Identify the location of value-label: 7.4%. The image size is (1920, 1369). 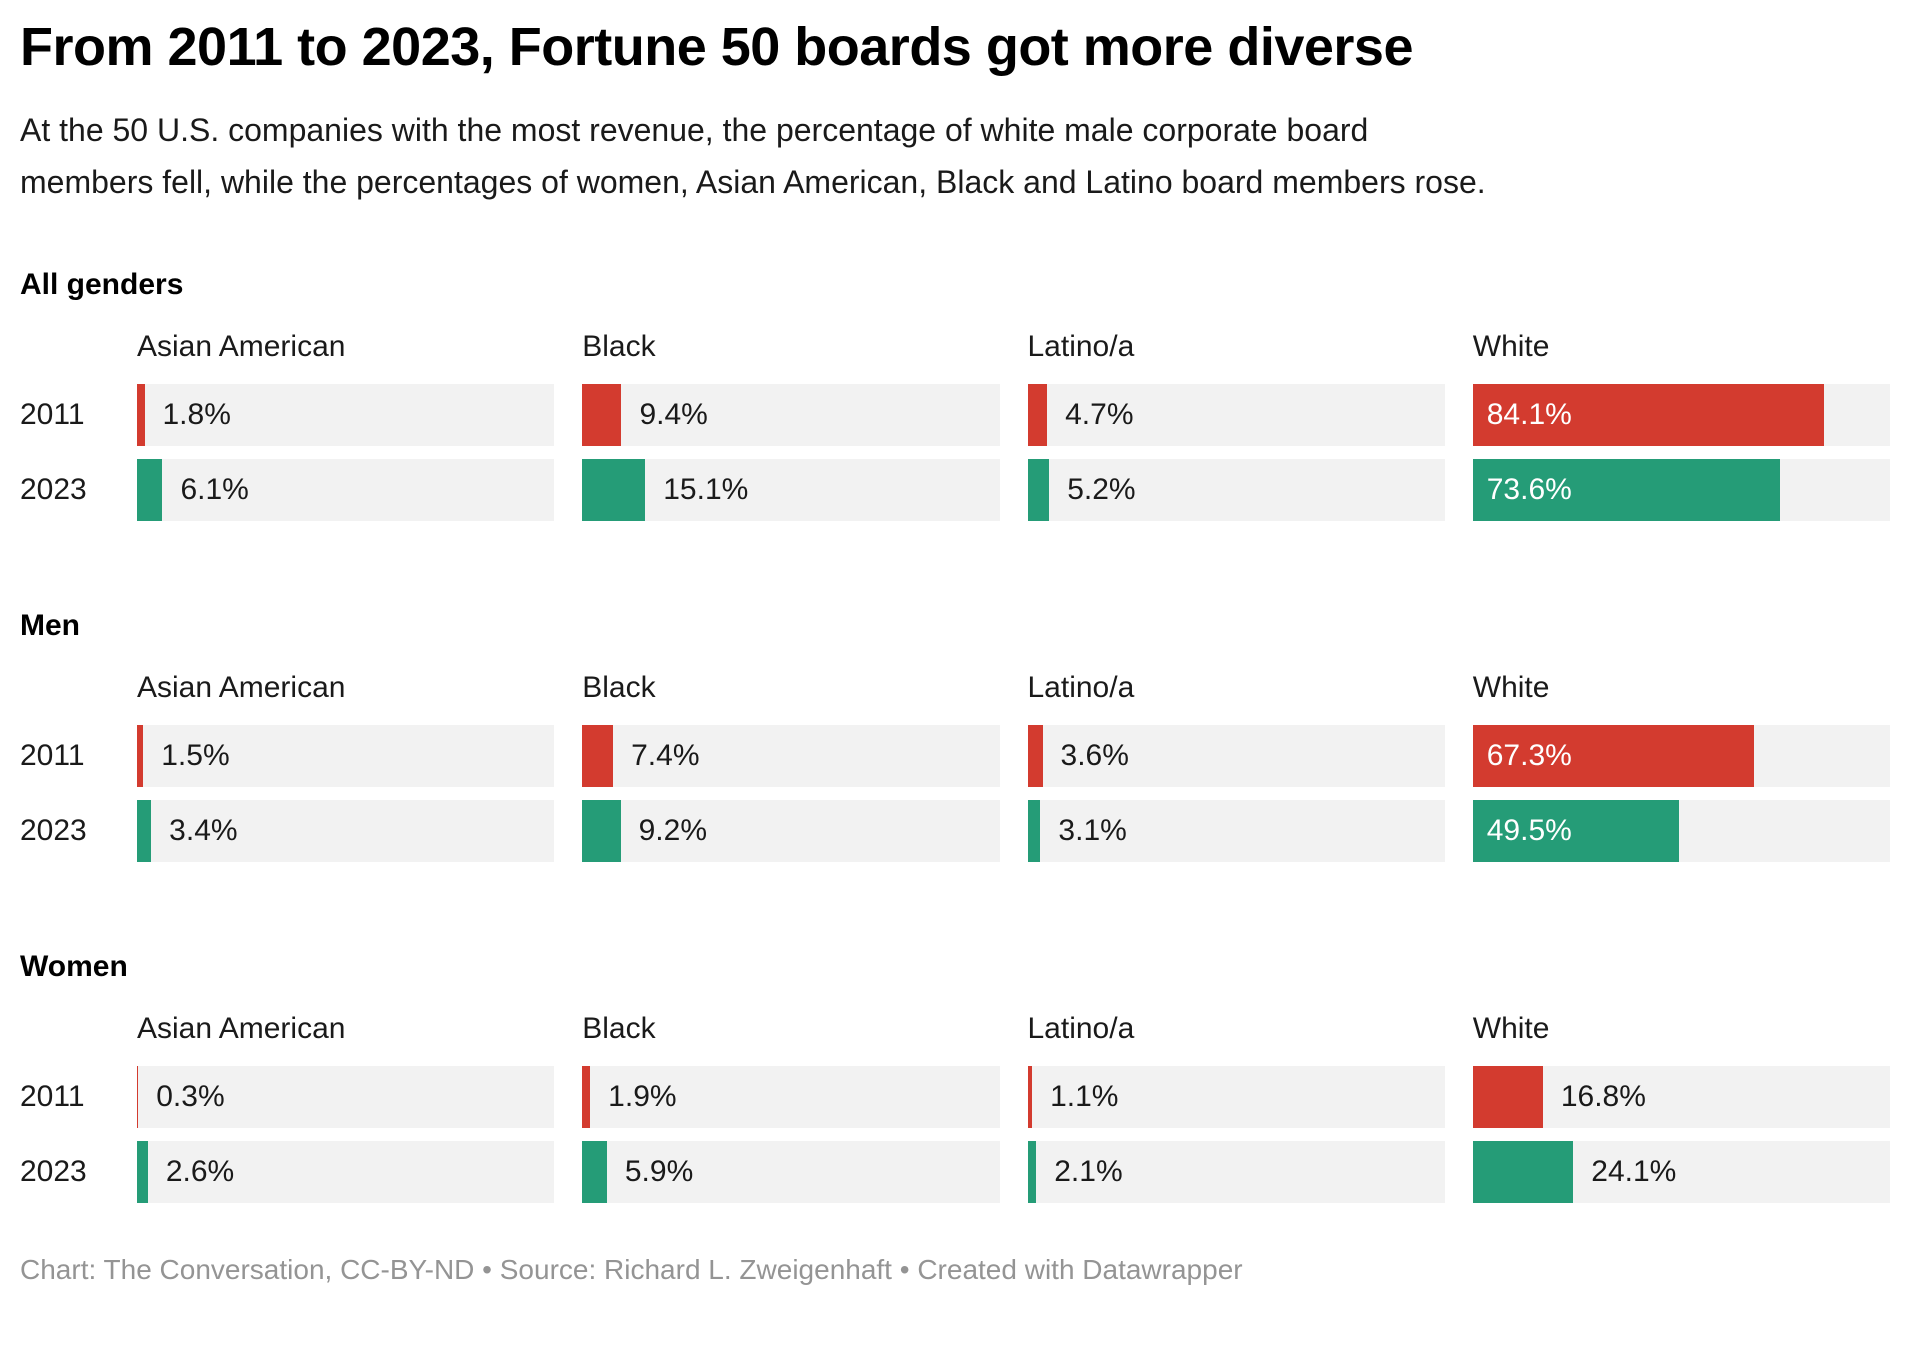
(665, 755).